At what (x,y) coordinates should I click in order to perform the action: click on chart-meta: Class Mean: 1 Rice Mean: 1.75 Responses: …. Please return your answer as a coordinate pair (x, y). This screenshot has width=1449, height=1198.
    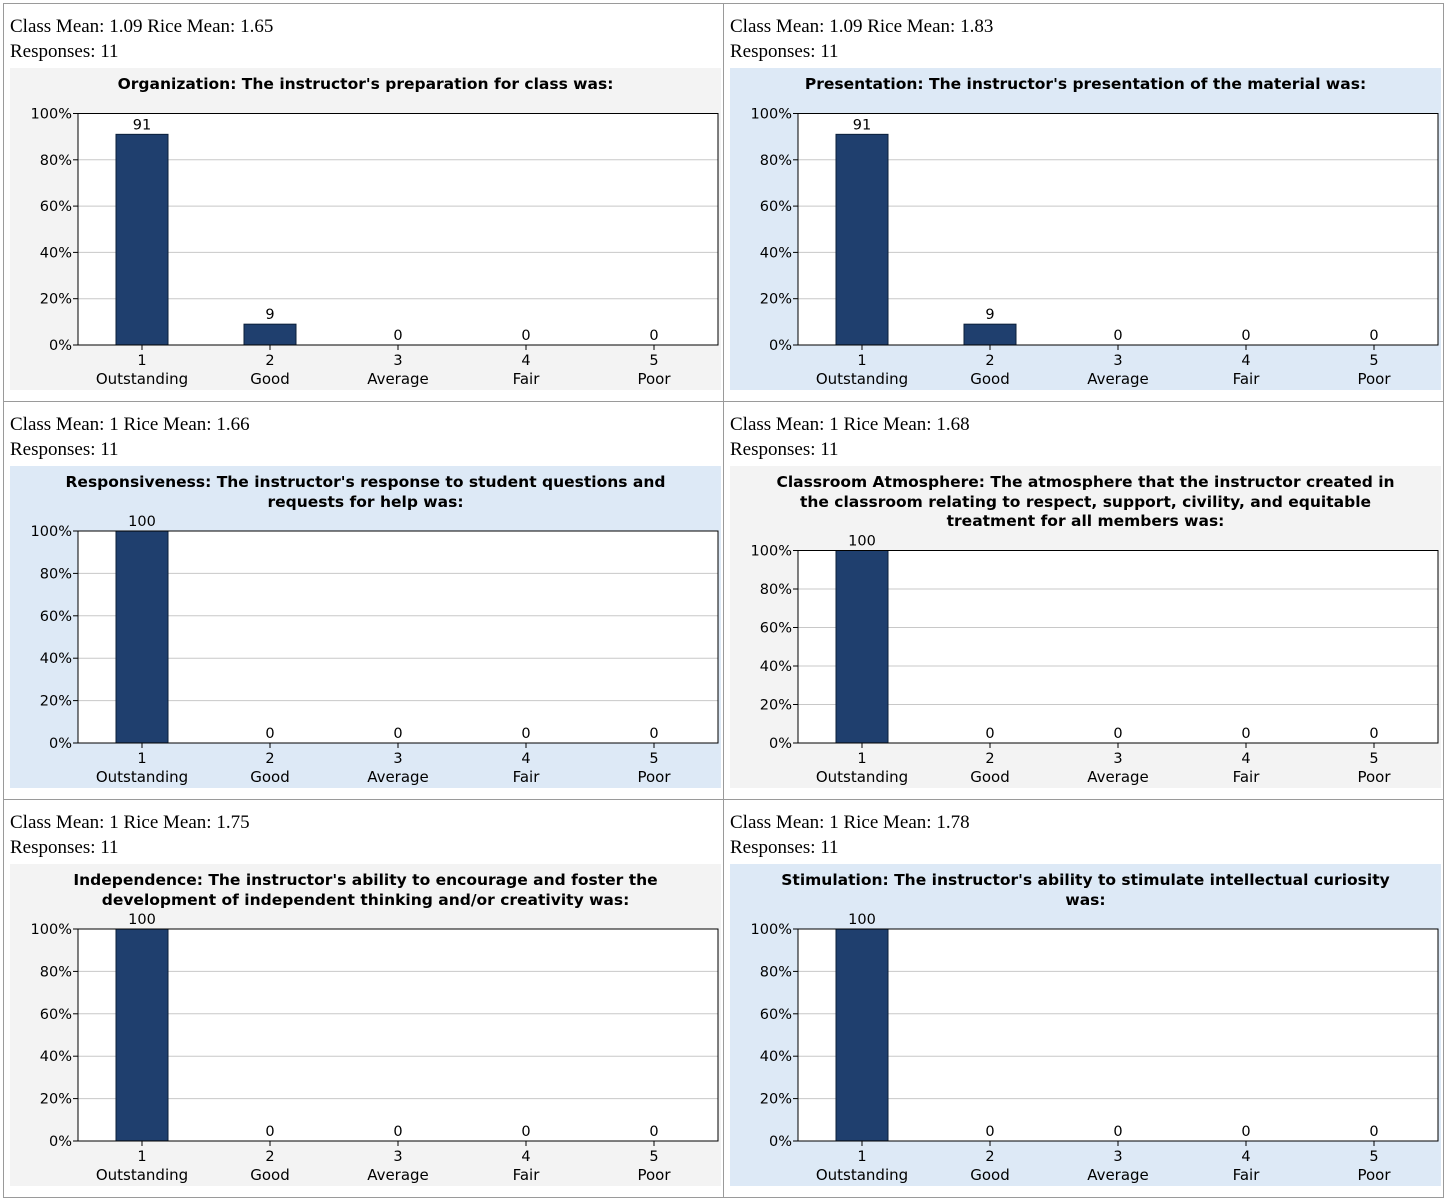
    Looking at the image, I should click on (130, 835).